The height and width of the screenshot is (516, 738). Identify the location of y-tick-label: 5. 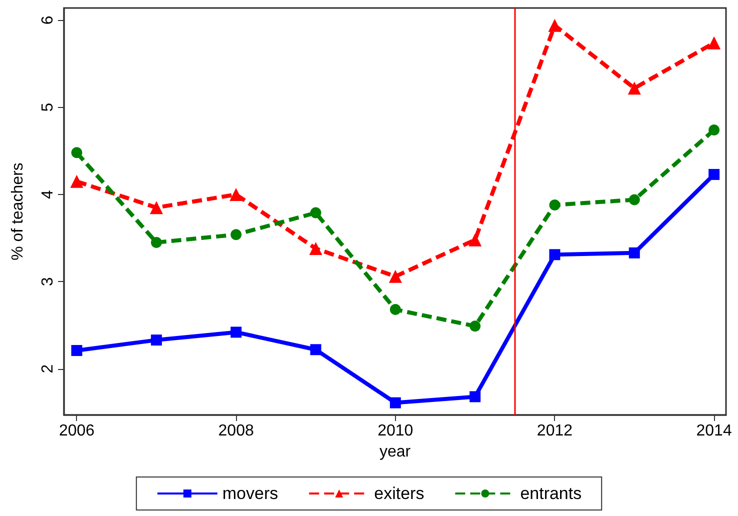
(48, 107).